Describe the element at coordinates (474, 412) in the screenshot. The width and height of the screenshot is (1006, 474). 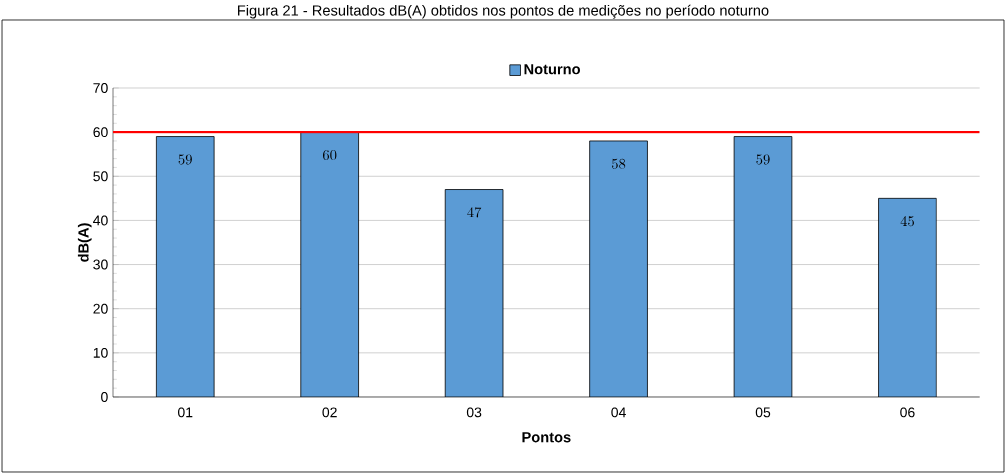
I see `x-tick-label: 03` at that location.